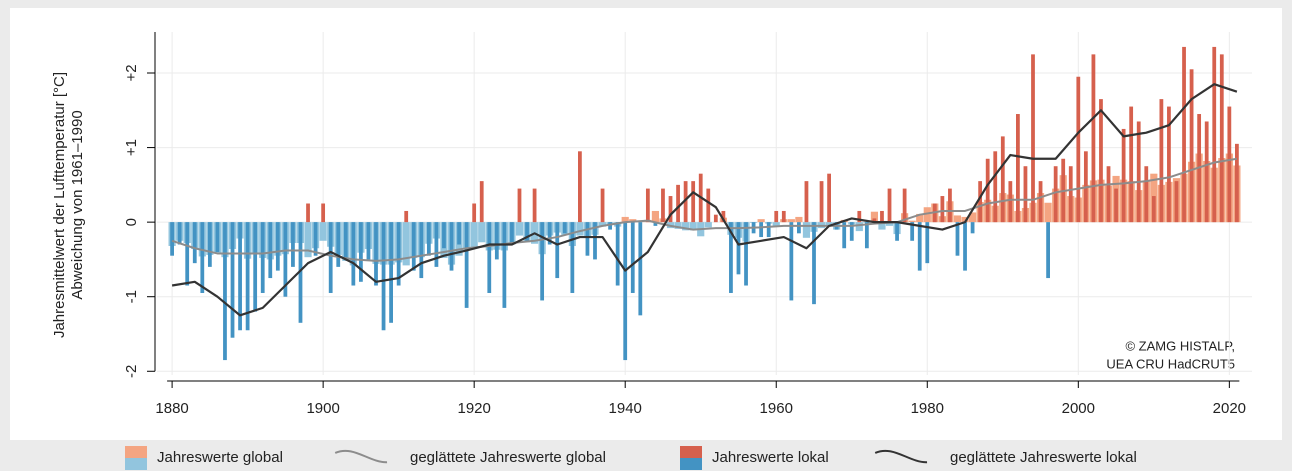 This screenshot has width=1292, height=471. I want to click on y-tick-label: +1, so click(131, 147).